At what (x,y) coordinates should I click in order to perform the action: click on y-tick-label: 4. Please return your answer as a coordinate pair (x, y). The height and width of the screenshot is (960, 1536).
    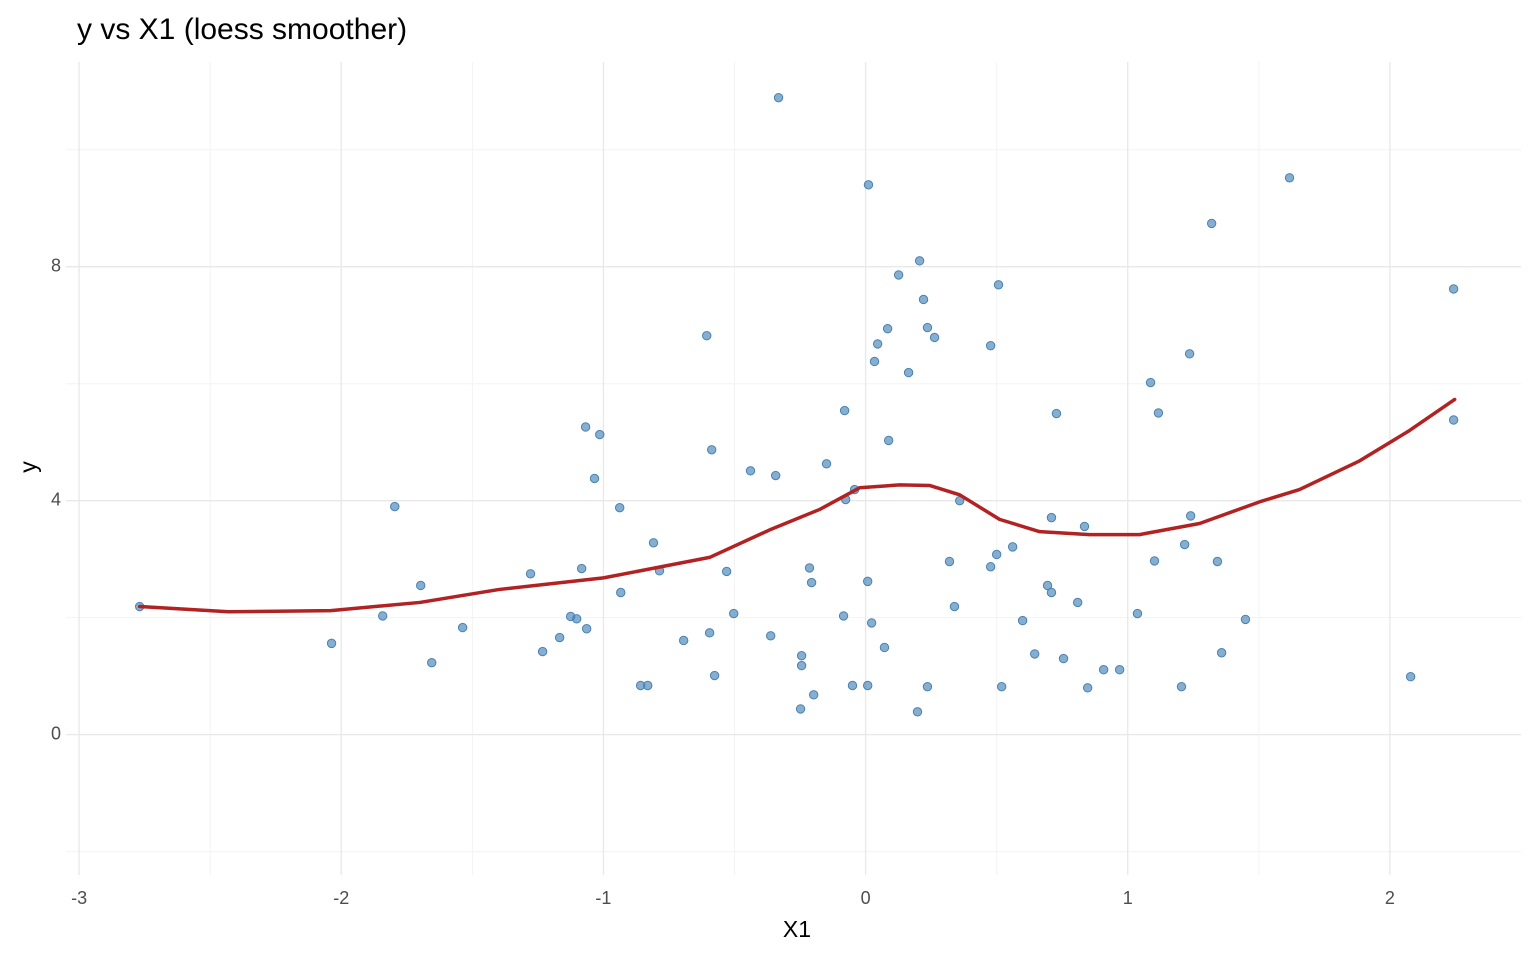
    Looking at the image, I should click on (56, 499).